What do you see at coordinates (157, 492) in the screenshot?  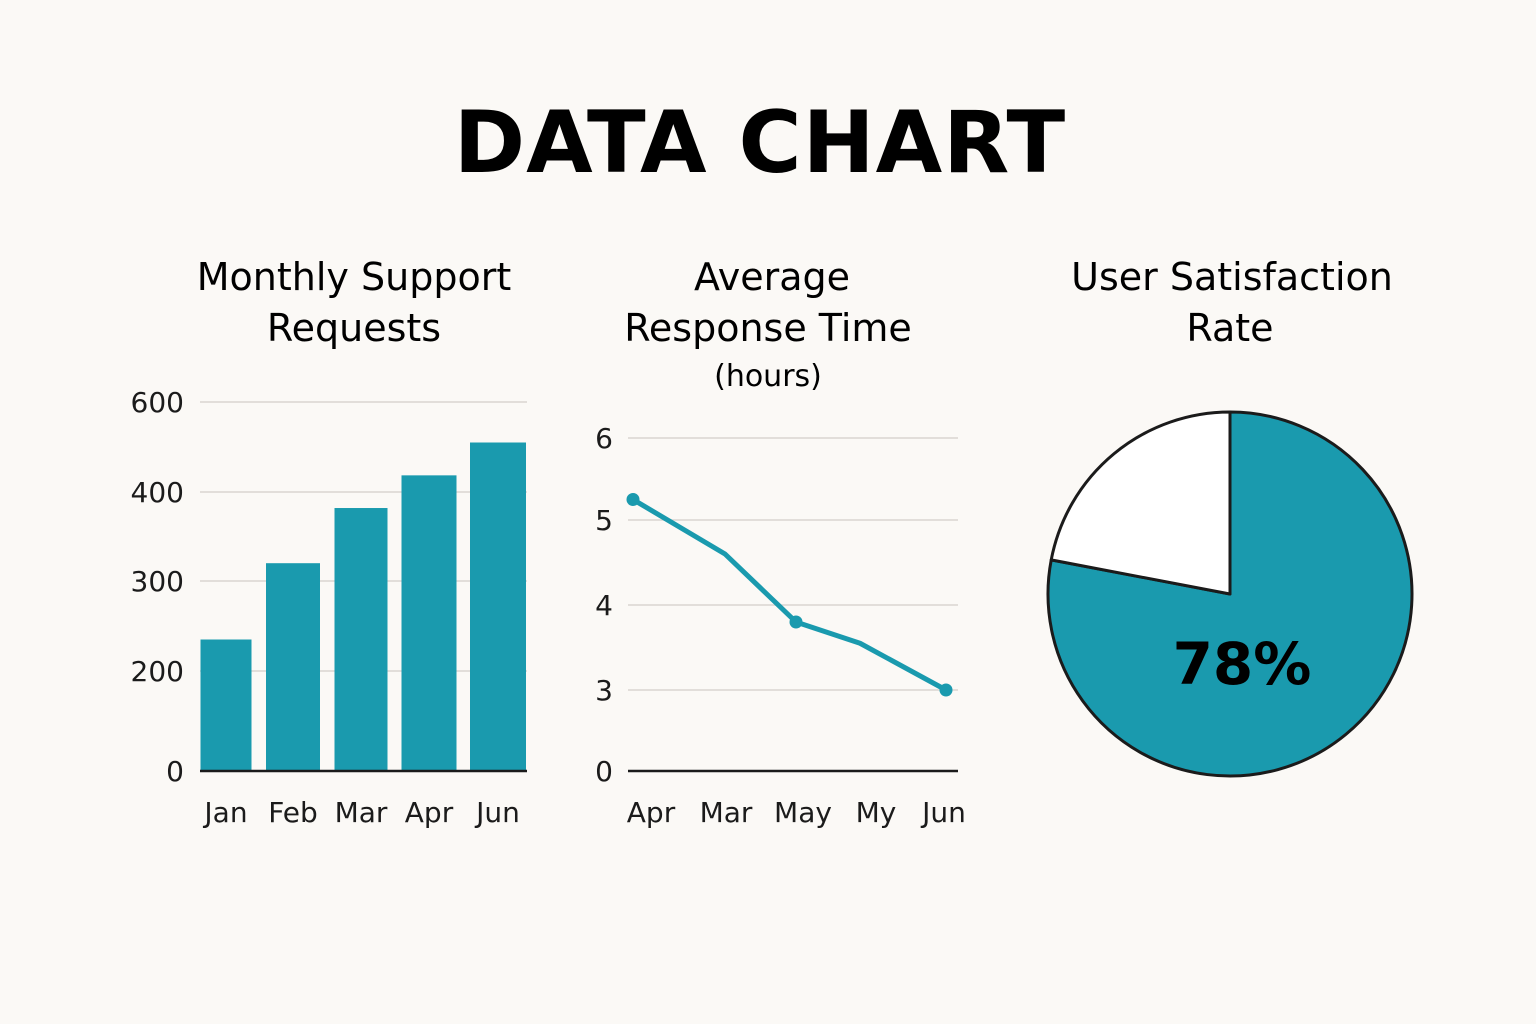 I see `bar-chart-y-tick-label: 400` at bounding box center [157, 492].